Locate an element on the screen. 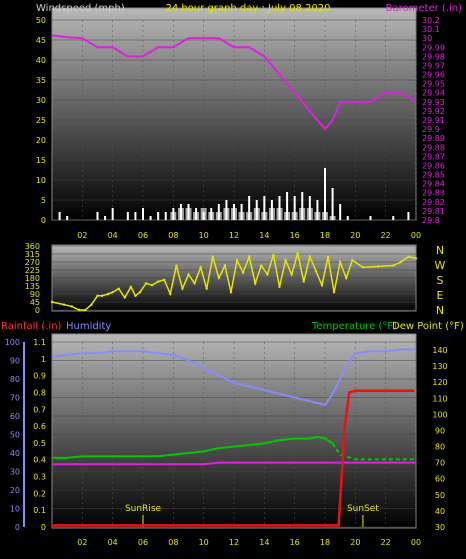 The height and width of the screenshot is (559, 466). temperature-y-tick-label: 90 is located at coordinates (440, 430).